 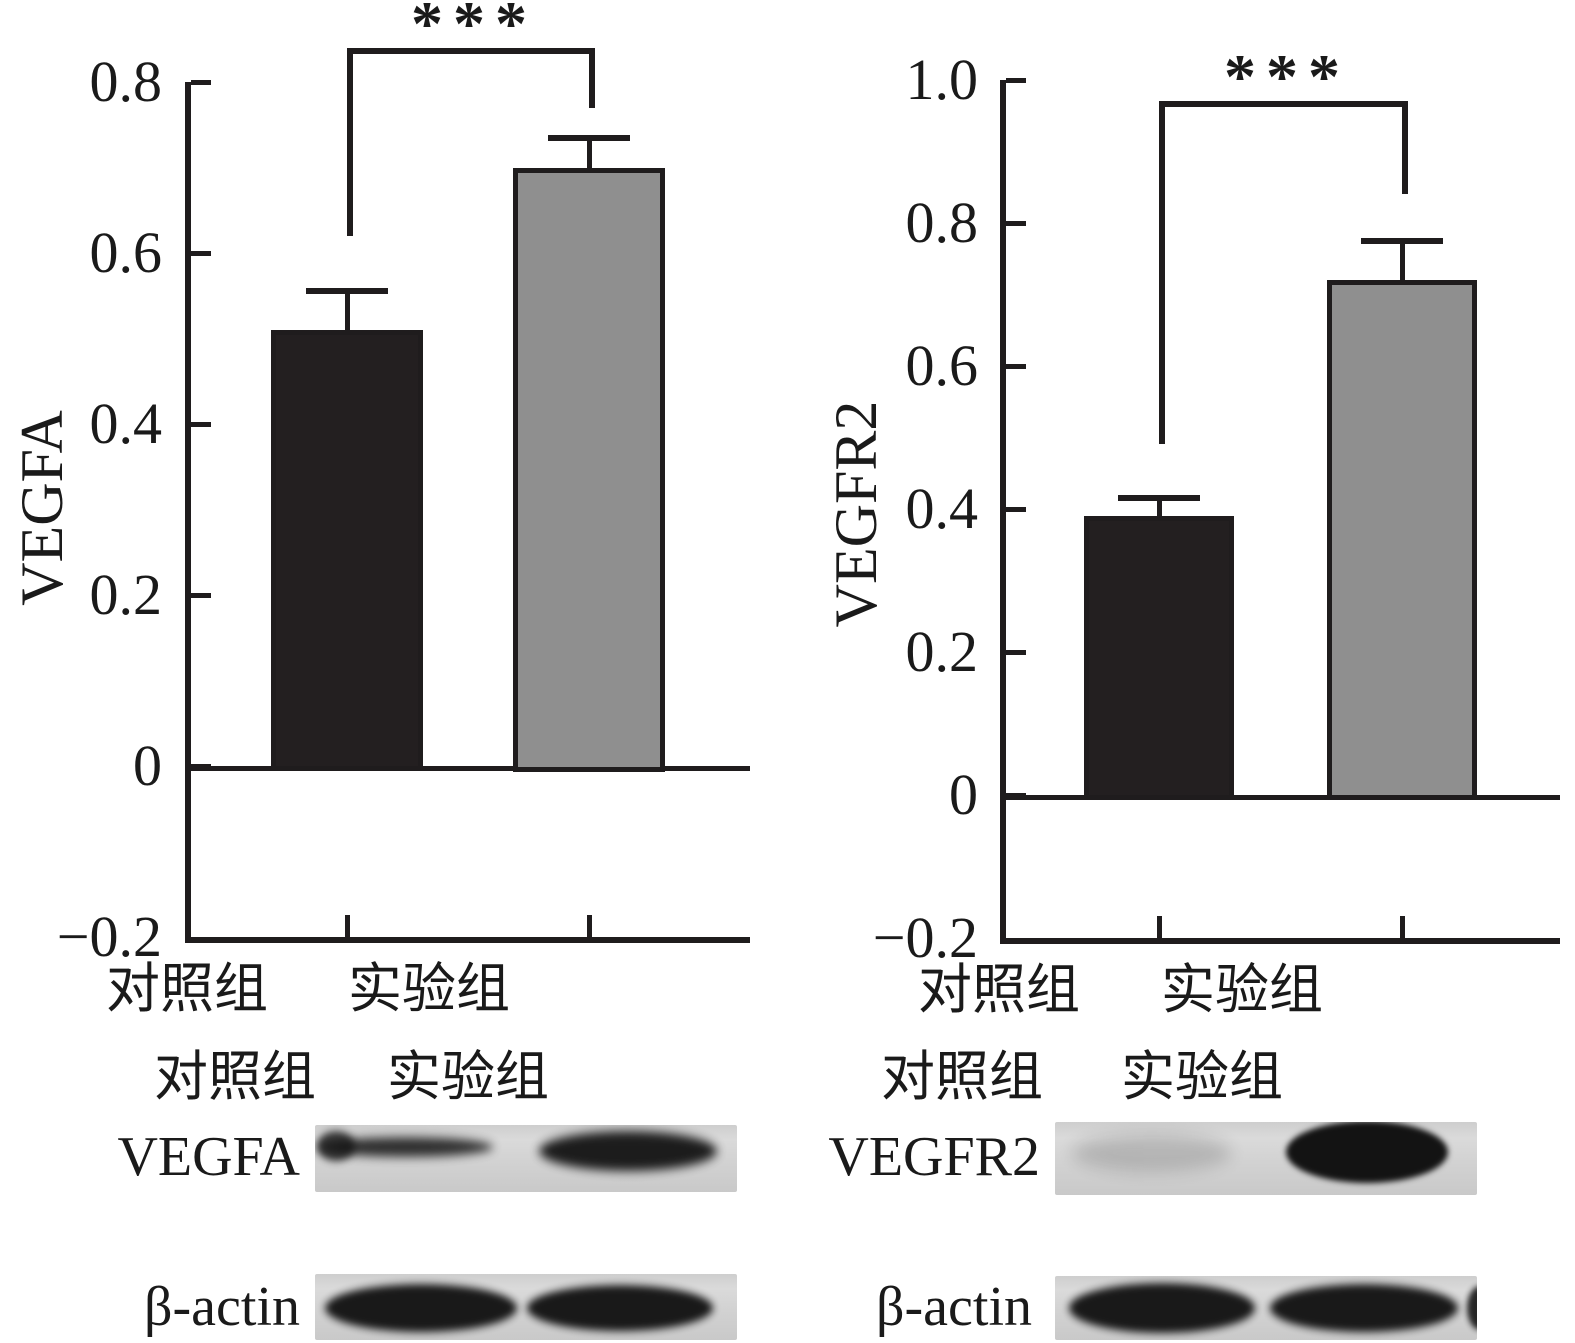 What do you see at coordinates (934, 1157) in the screenshot?
I see `blot-row-label: VEGFR2` at bounding box center [934, 1157].